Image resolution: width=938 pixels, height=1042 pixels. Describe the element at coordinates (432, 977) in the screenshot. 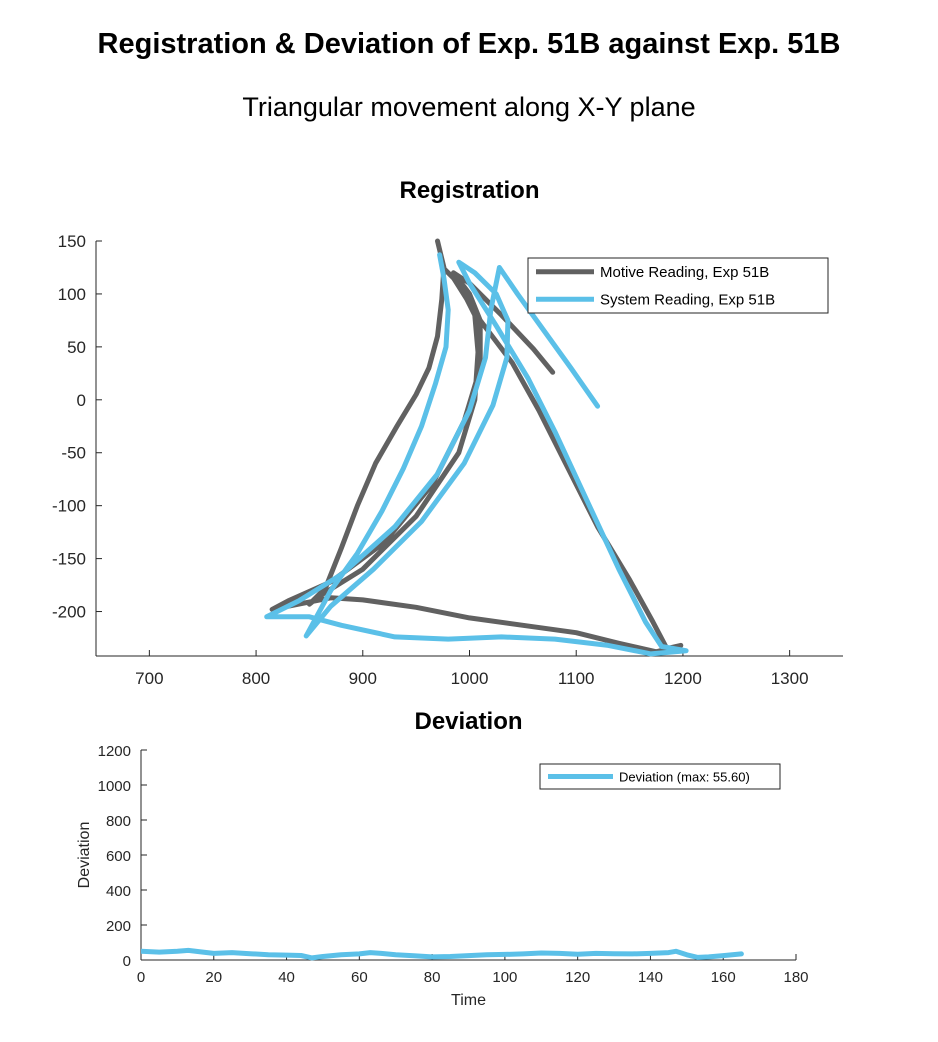

I see `deviation-x-tick-label: 80` at that location.